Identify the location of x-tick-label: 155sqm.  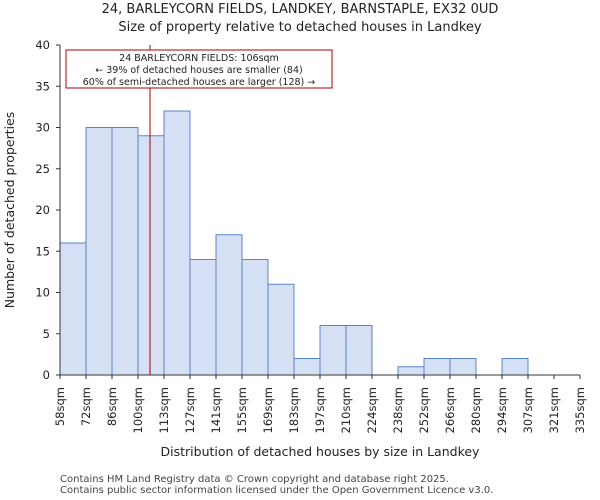
(242, 410).